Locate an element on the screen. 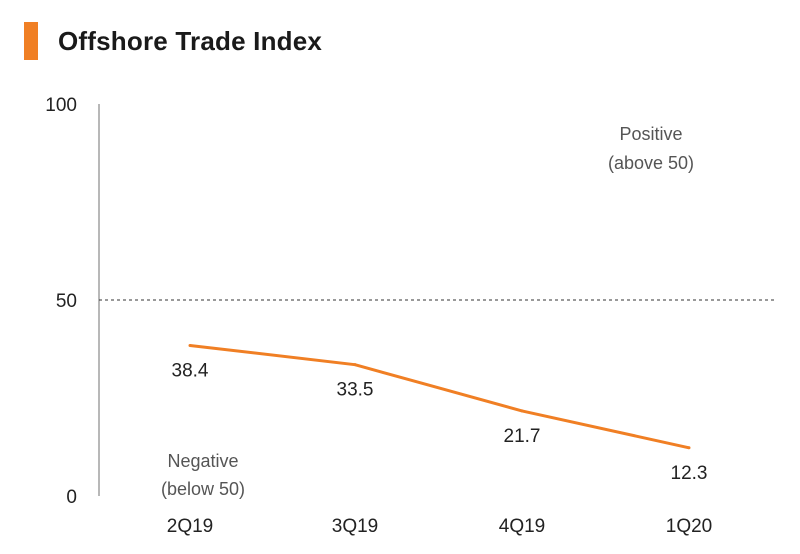  negative-note-line1: Negative is located at coordinates (202, 461).